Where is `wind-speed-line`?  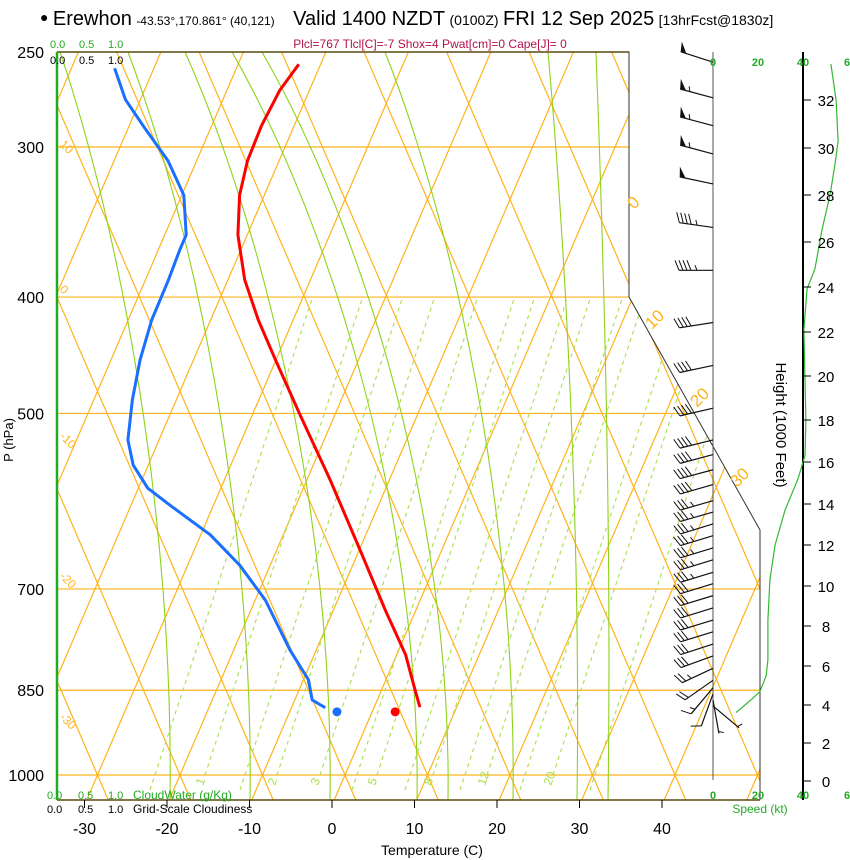 wind-speed-line is located at coordinates (787, 388).